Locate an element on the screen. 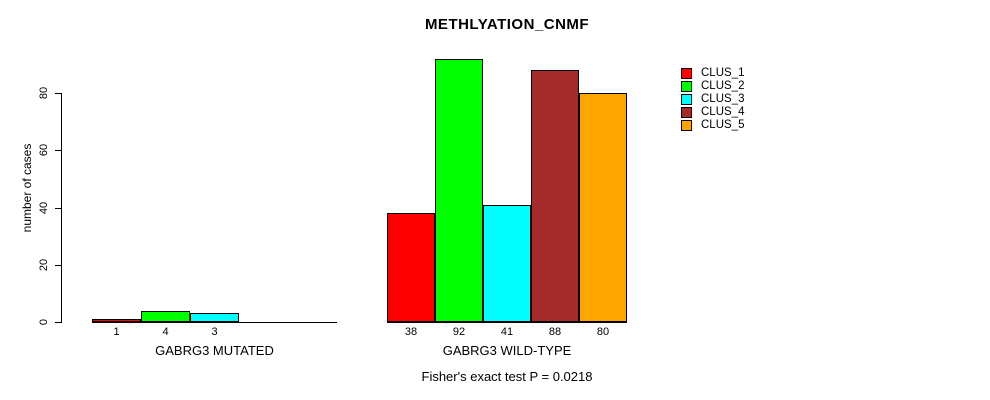 The image size is (990, 400). y-tick-label: 0 is located at coordinates (44, 322).